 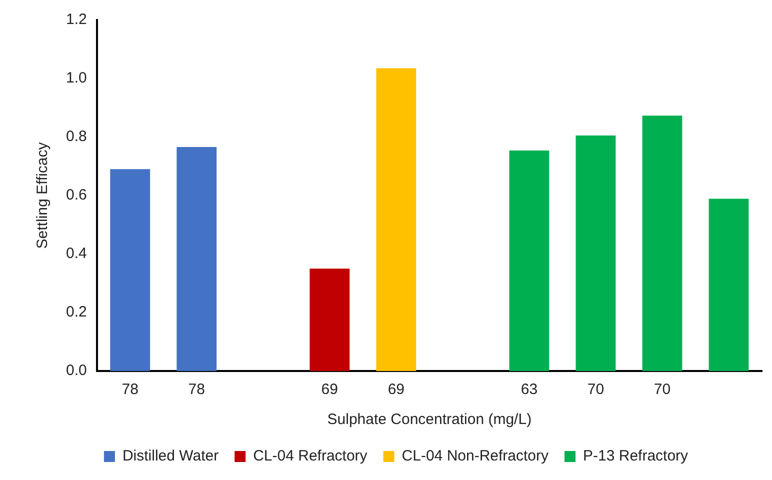 I want to click on y-tick-label: 0.4, so click(x=76, y=253).